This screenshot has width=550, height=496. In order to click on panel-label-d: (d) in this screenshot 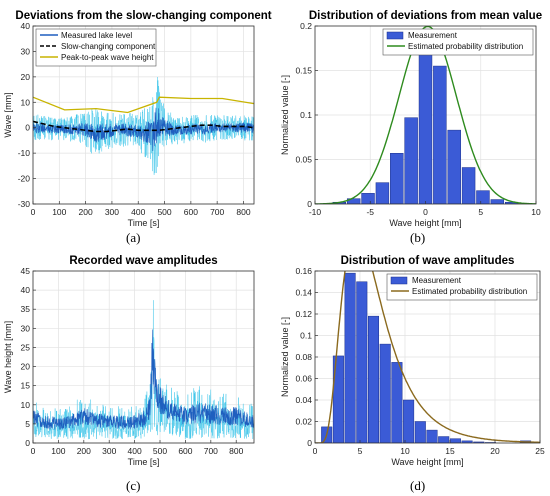, I will do `click(418, 485)`.